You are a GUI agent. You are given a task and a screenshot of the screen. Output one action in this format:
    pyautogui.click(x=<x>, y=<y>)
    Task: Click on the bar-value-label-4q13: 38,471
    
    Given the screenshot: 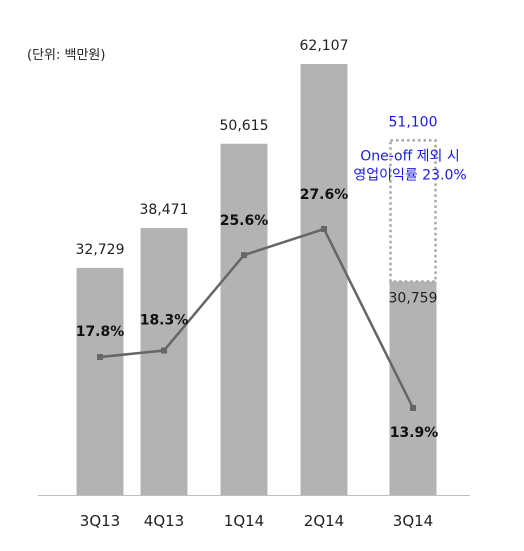 What is the action you would take?
    pyautogui.click(x=164, y=210)
    